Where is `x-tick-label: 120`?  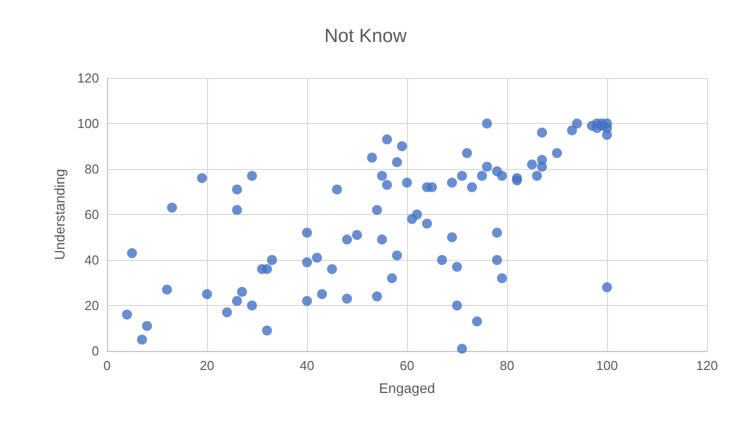
x-tick-label: 120 is located at coordinates (707, 365).